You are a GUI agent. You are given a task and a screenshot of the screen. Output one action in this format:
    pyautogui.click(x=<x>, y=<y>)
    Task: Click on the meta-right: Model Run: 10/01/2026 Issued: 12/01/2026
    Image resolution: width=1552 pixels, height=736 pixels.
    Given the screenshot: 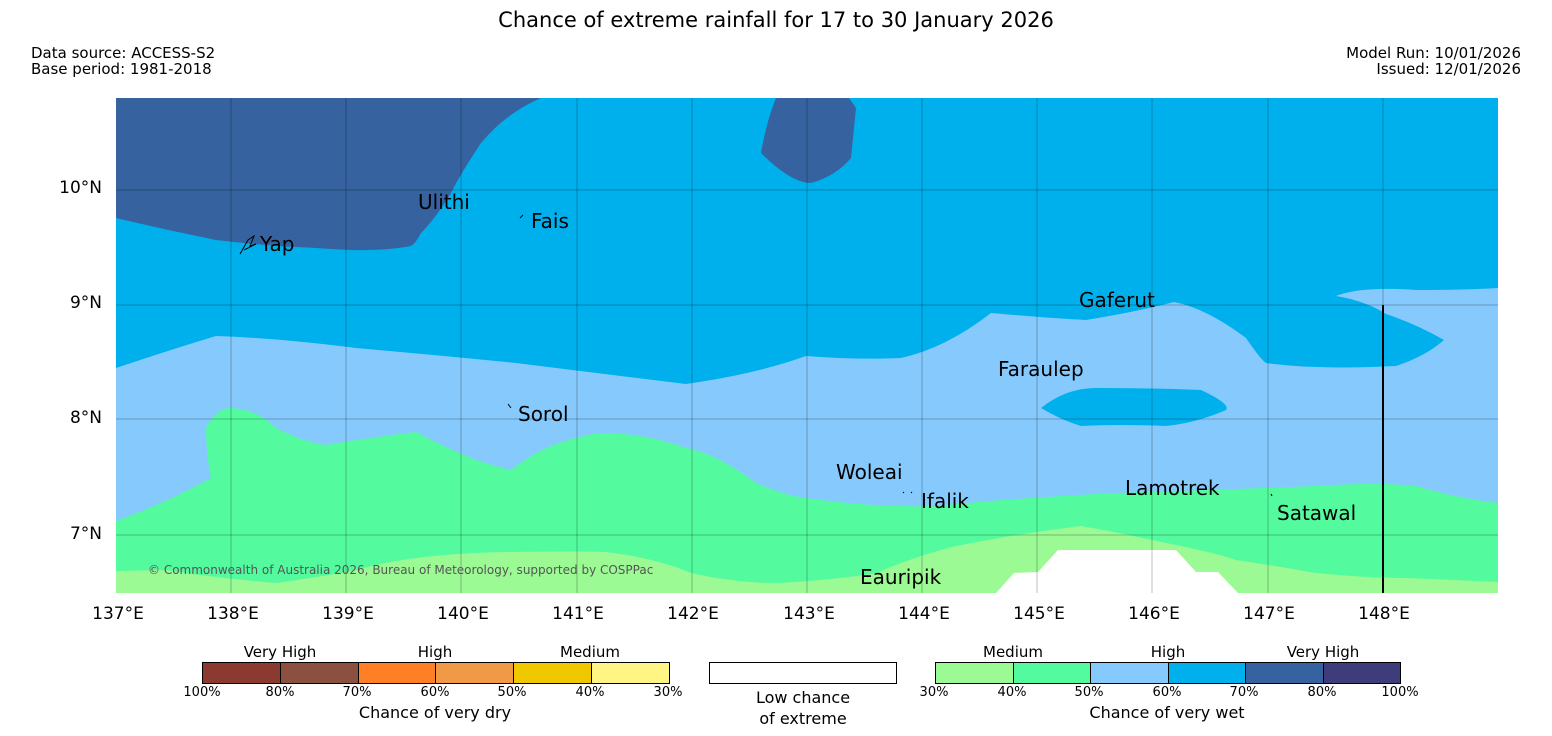 What is the action you would take?
    pyautogui.click(x=1433, y=61)
    